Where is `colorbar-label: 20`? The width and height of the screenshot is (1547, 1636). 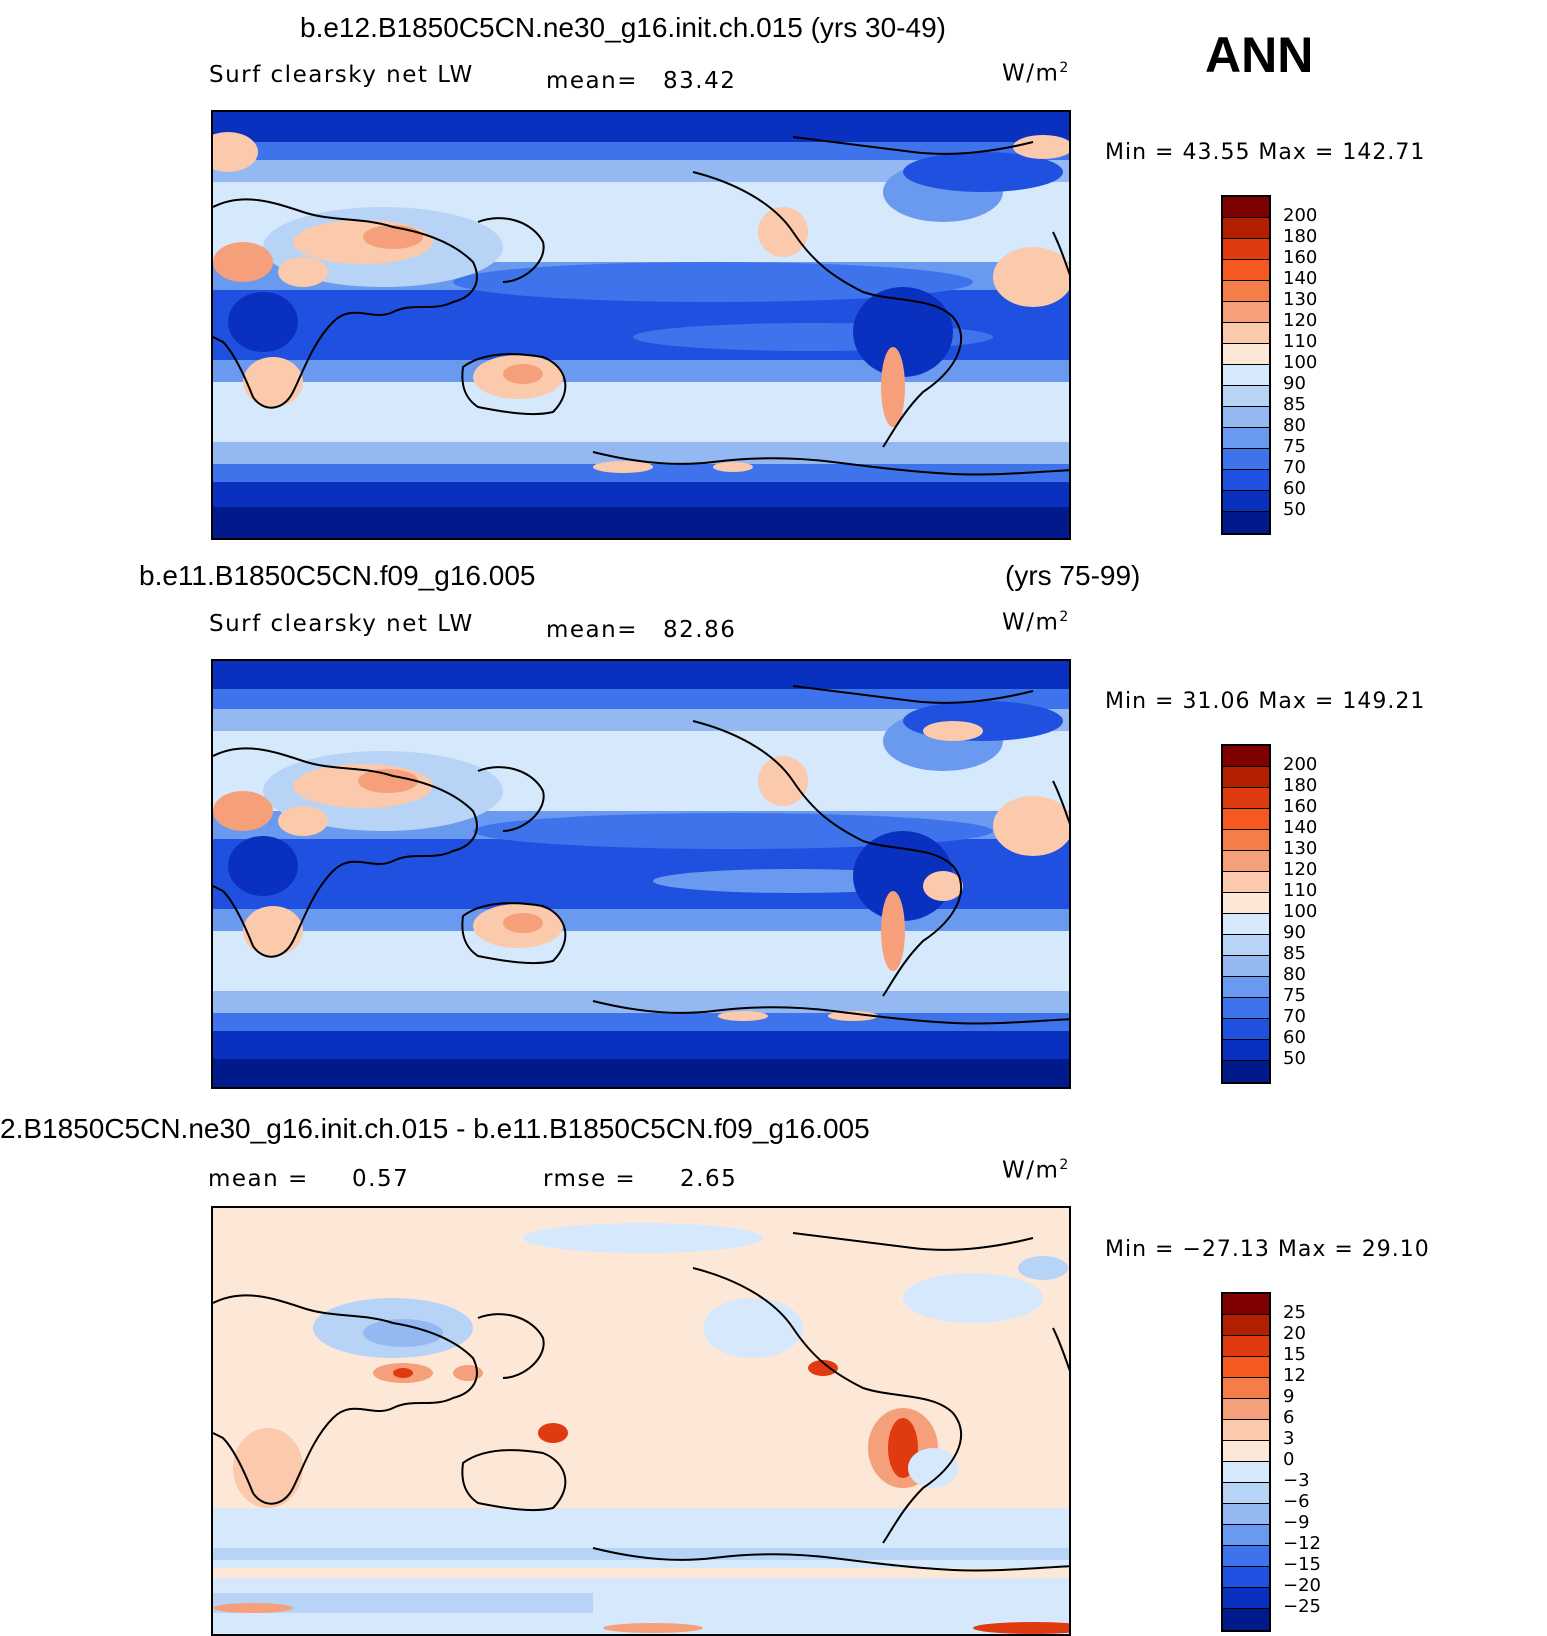 colorbar-label: 20 is located at coordinates (1294, 1333).